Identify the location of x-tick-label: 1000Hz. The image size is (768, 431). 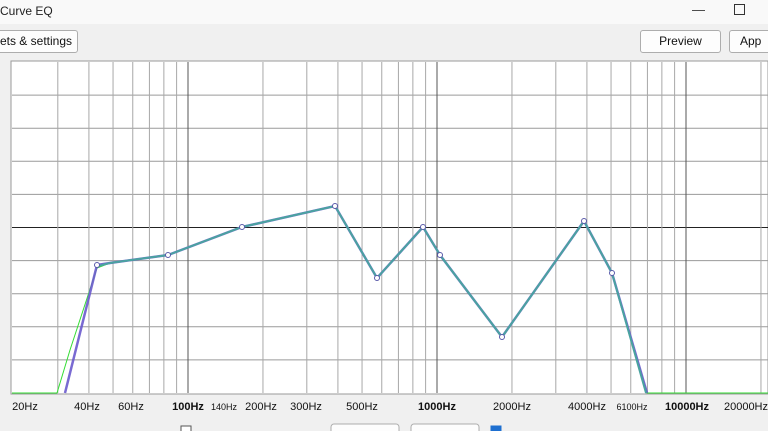
(437, 407).